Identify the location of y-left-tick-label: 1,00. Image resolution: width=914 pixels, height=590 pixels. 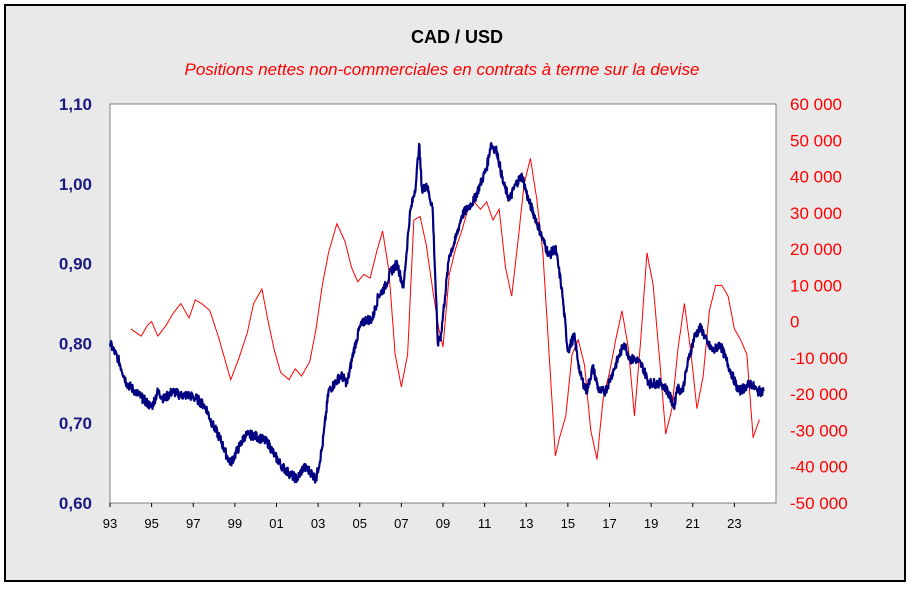
(75, 184).